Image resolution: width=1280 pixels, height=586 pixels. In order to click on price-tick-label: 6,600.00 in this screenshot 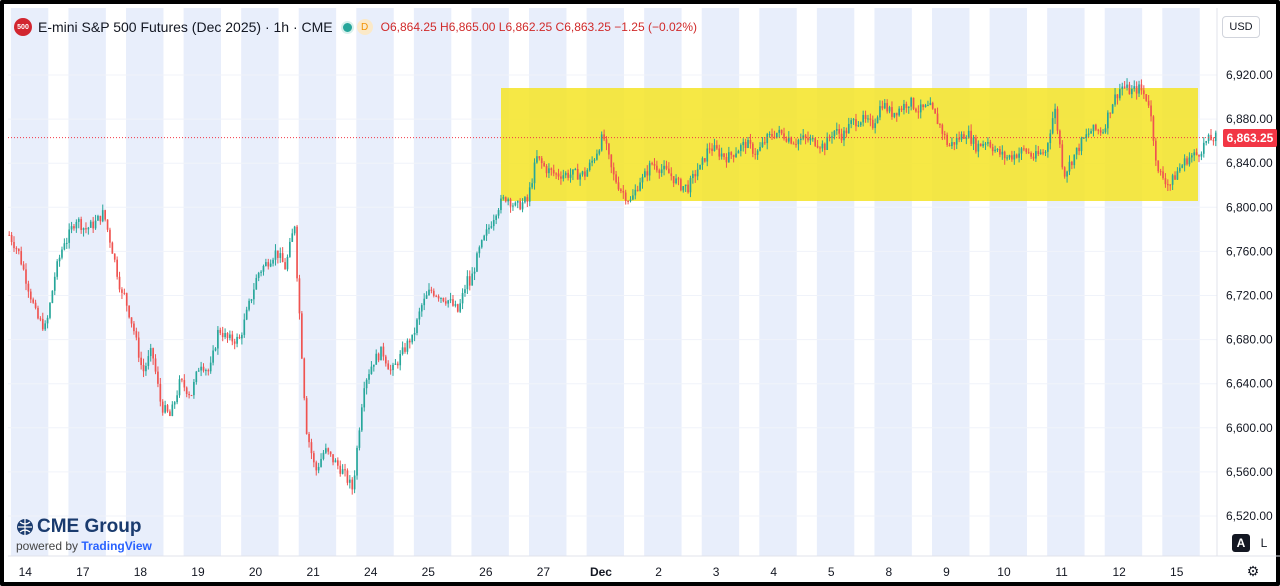, I will do `click(1249, 428)`.